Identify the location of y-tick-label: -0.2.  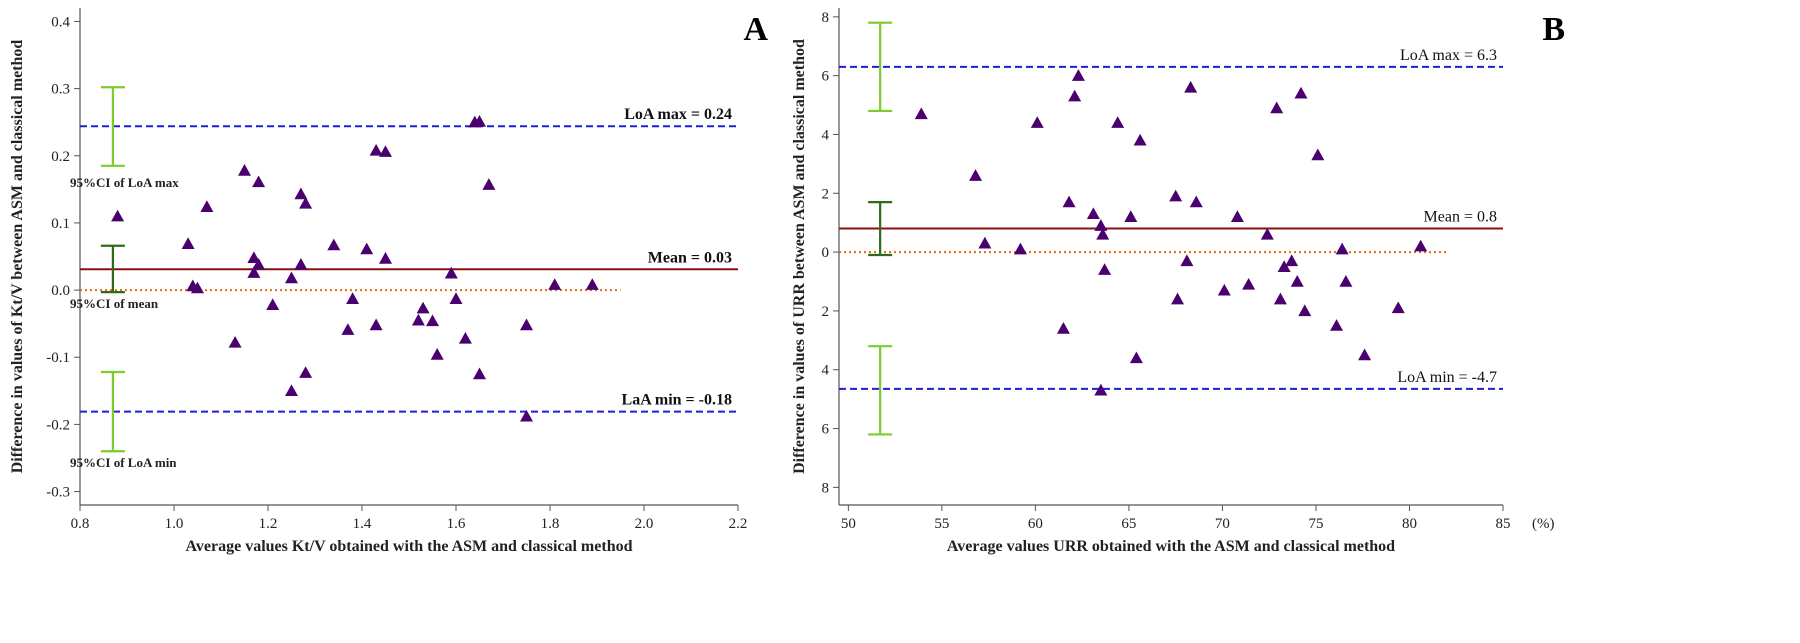
(58, 425).